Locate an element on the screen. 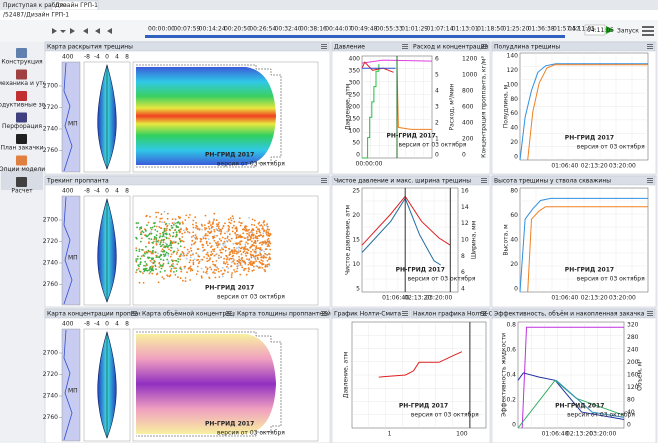 This screenshot has width=658, height=443. playback-controls is located at coordinates (82, 31).